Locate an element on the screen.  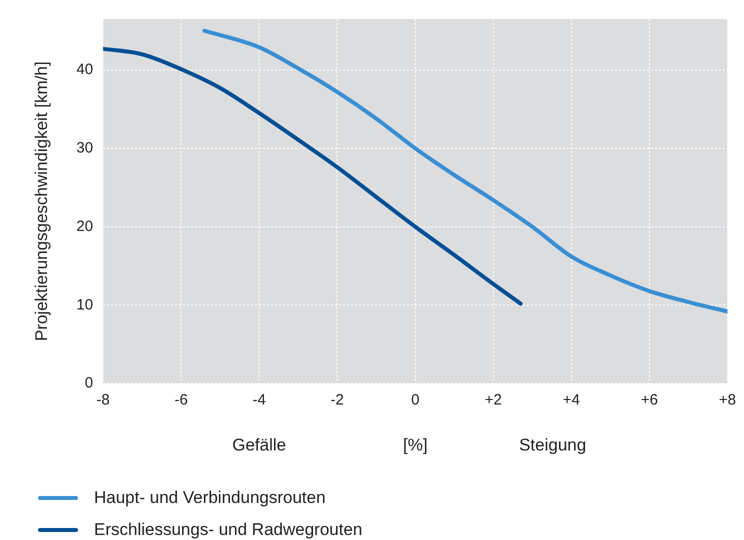
legend-label: Erschliessungs- und Radwegrouten is located at coordinates (228, 530).